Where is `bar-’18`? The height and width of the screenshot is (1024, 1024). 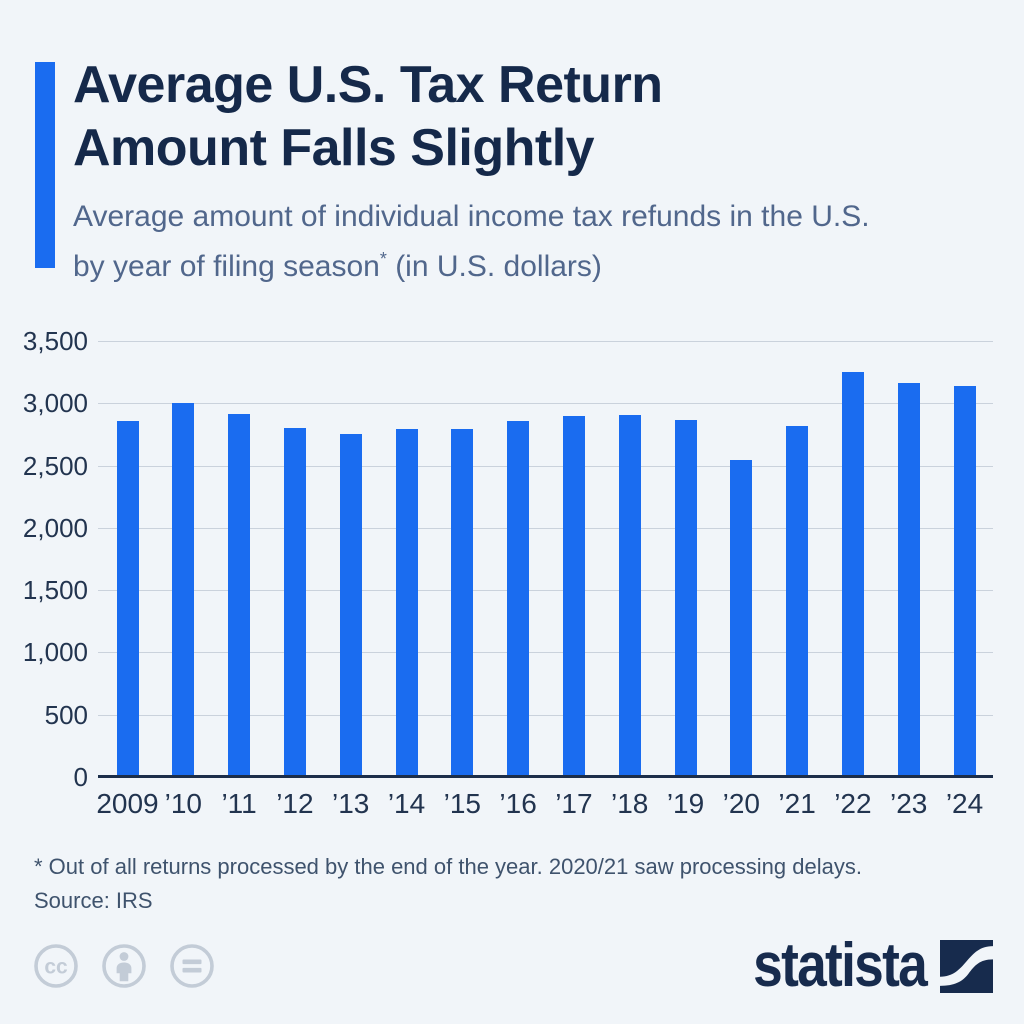
bar-’18 is located at coordinates (629, 595).